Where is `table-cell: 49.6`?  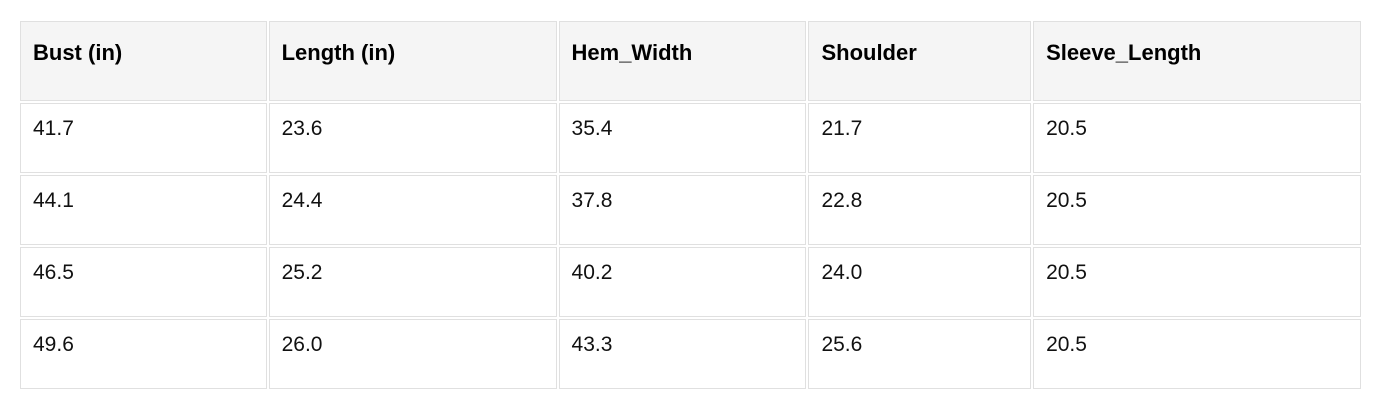
table-cell: 49.6 is located at coordinates (143, 354).